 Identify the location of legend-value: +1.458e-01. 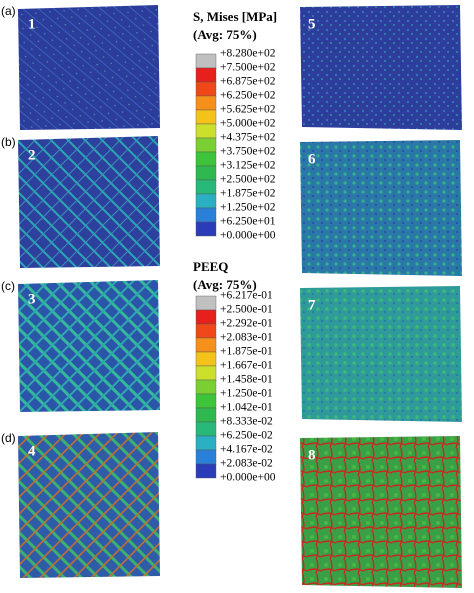
(246, 380).